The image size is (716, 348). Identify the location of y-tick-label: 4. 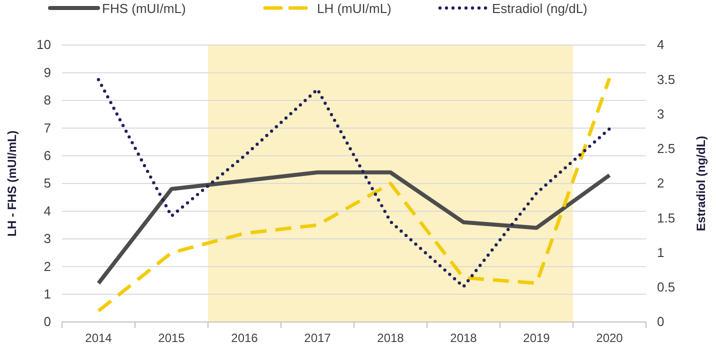
(47, 210).